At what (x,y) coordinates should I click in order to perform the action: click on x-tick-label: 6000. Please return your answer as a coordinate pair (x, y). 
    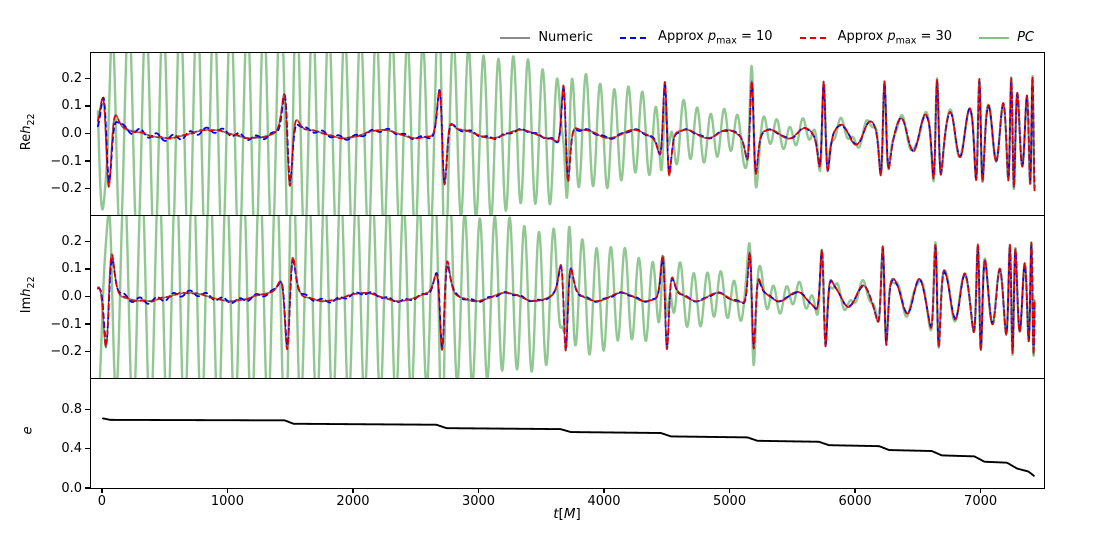
    Looking at the image, I should click on (855, 501).